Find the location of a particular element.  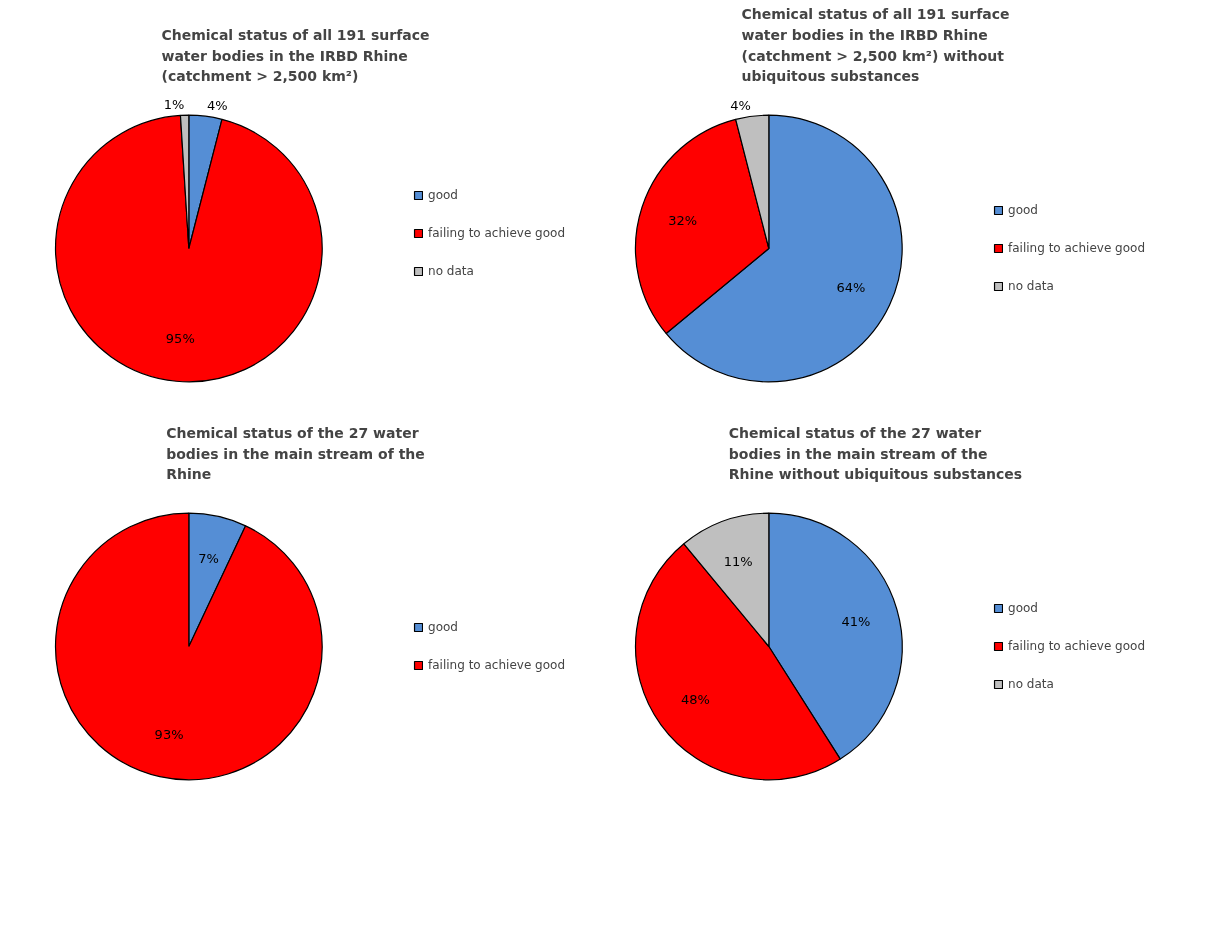

data-label: 32% is located at coordinates (683, 220).